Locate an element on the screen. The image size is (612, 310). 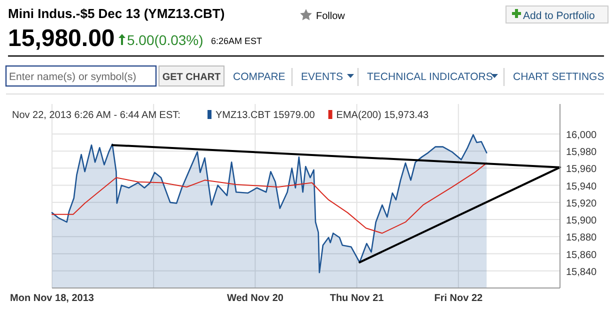
x-tick-label: Mon Nov 18, 2013 is located at coordinates (52, 298).